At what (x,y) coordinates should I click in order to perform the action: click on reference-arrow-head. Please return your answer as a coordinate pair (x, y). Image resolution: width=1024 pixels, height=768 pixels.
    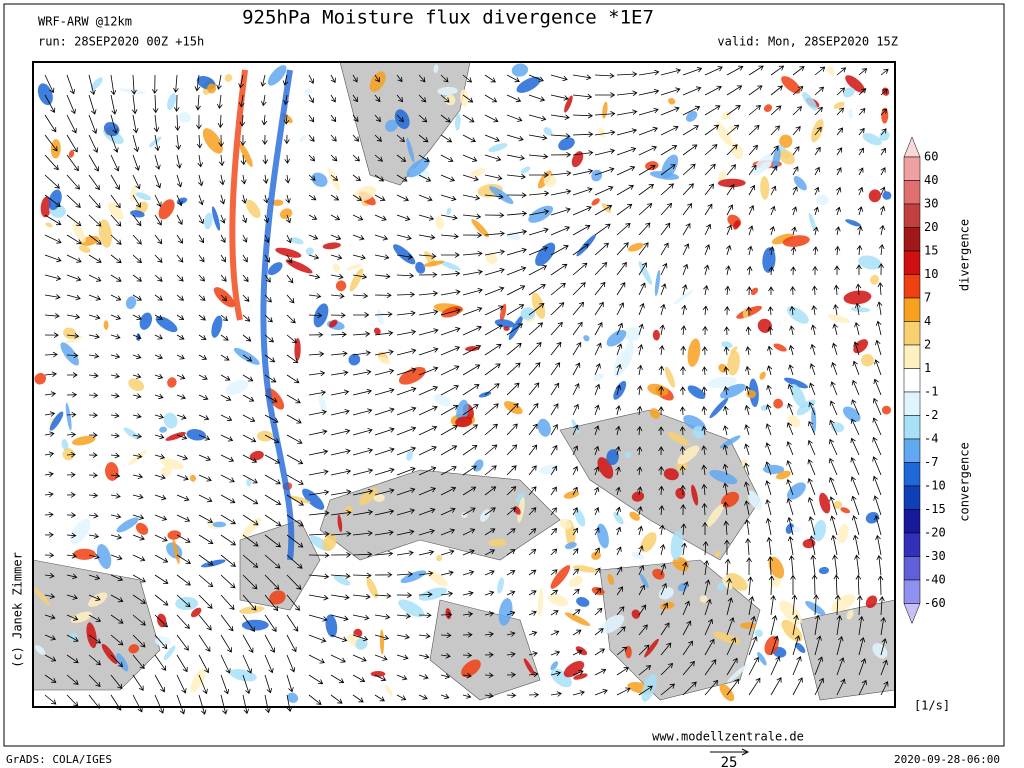
    Looking at the image, I should click on (745, 752).